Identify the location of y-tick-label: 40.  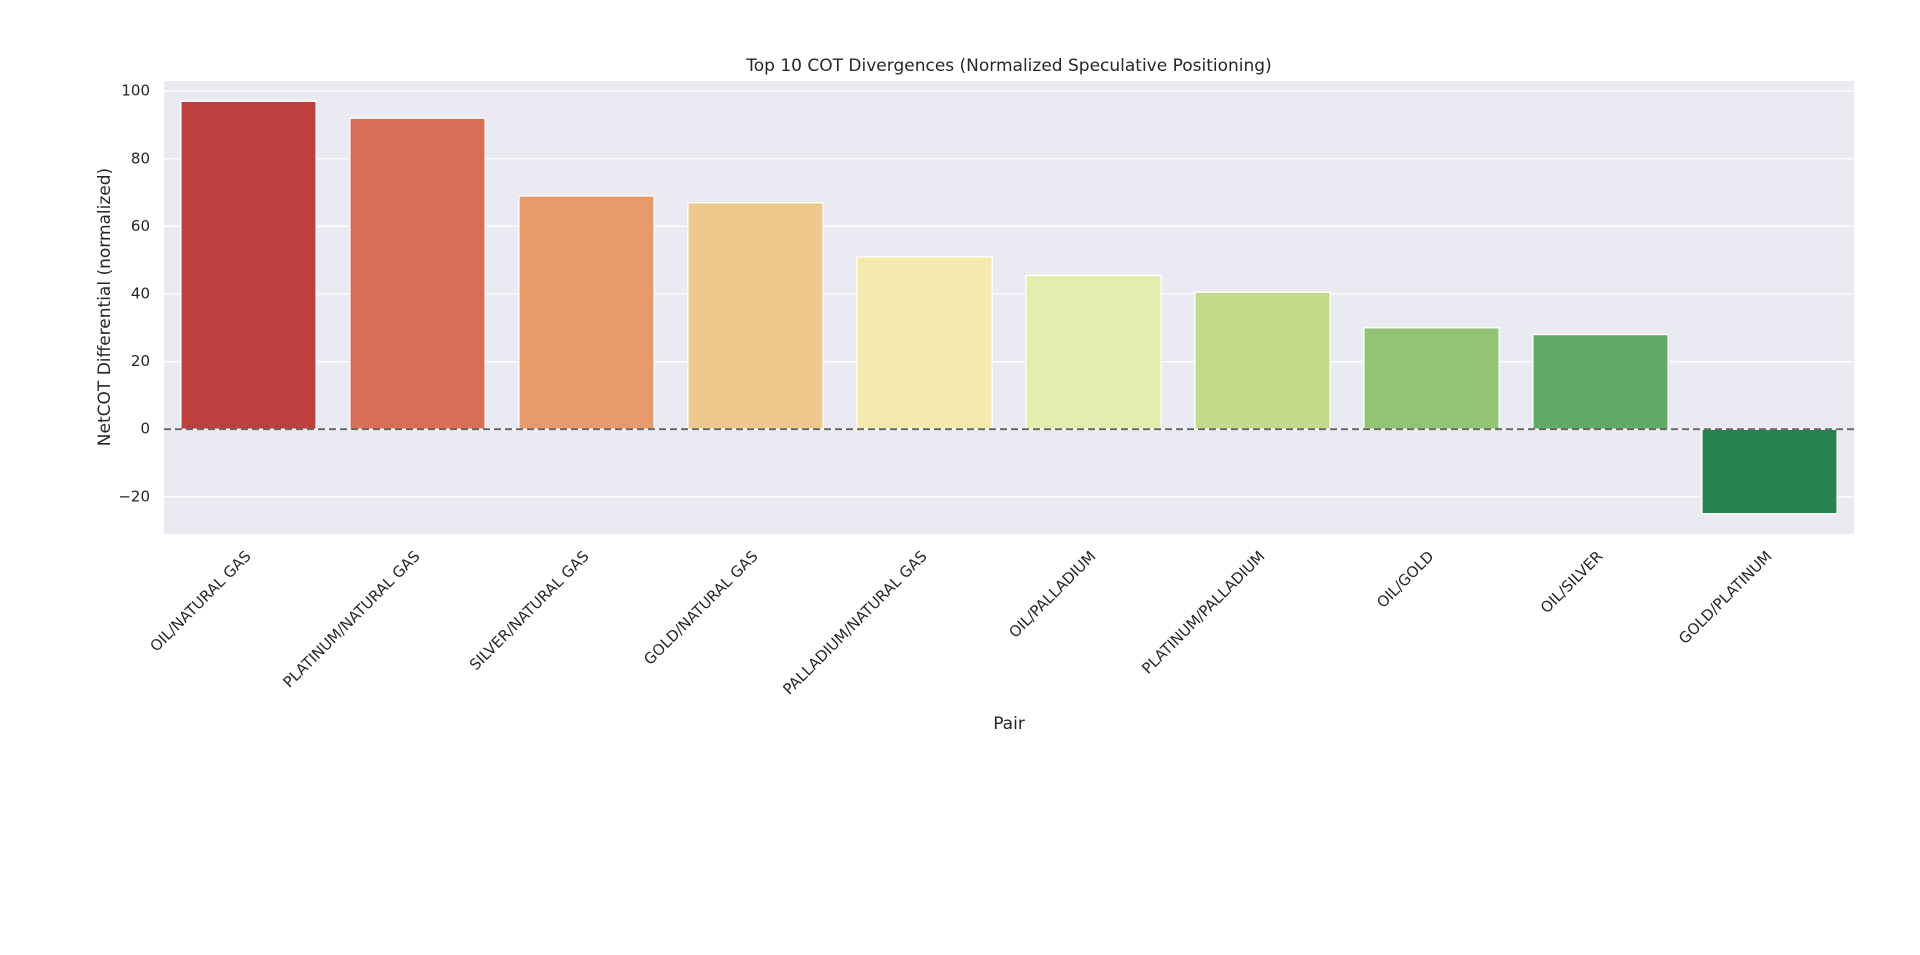
(140, 293).